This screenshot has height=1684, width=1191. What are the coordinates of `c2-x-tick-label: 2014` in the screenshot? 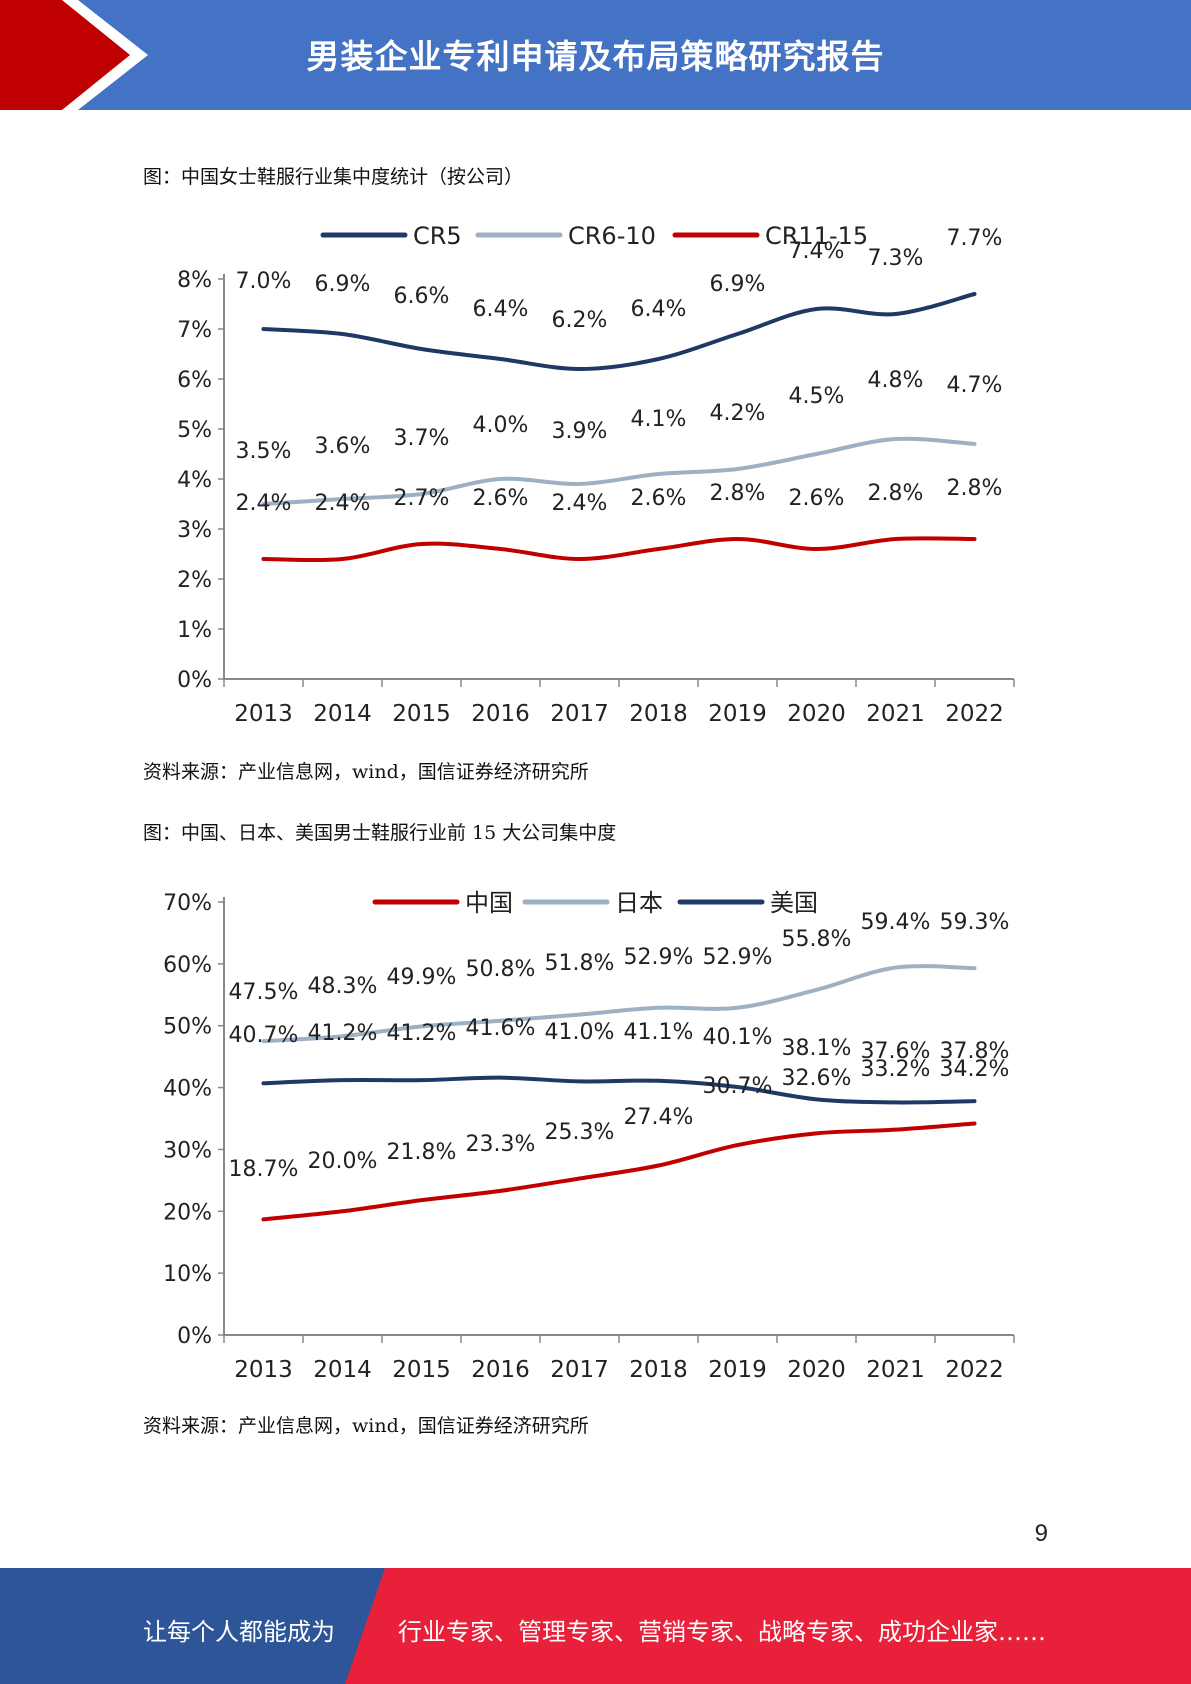 It's located at (342, 1370).